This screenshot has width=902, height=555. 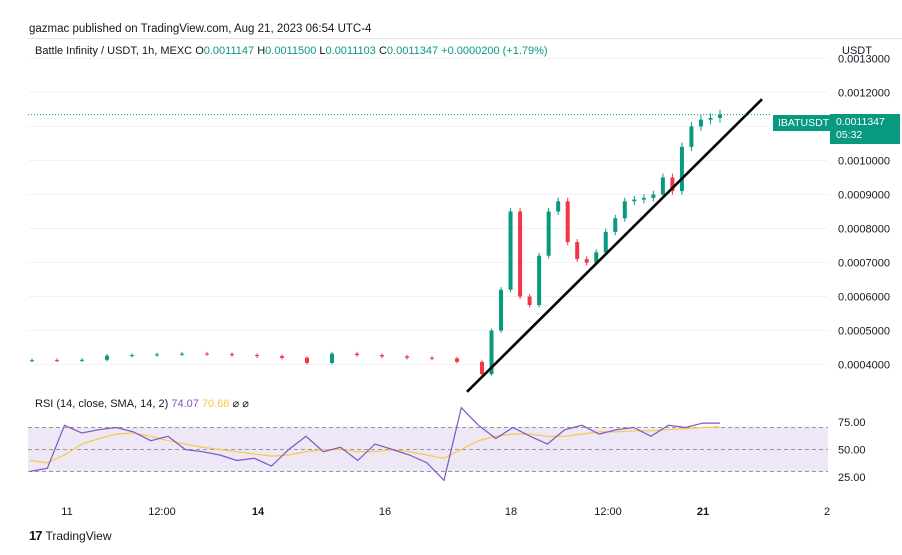 I want to click on time-tick-label: 14, so click(x=258, y=512).